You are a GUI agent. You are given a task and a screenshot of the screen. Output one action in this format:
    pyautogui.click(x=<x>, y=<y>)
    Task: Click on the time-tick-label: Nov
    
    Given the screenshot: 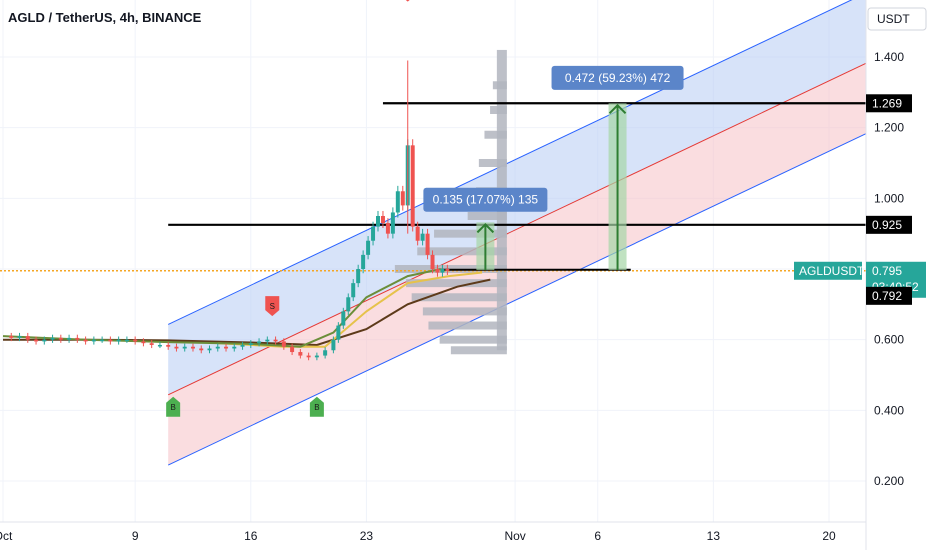 What is the action you would take?
    pyautogui.click(x=514, y=536)
    